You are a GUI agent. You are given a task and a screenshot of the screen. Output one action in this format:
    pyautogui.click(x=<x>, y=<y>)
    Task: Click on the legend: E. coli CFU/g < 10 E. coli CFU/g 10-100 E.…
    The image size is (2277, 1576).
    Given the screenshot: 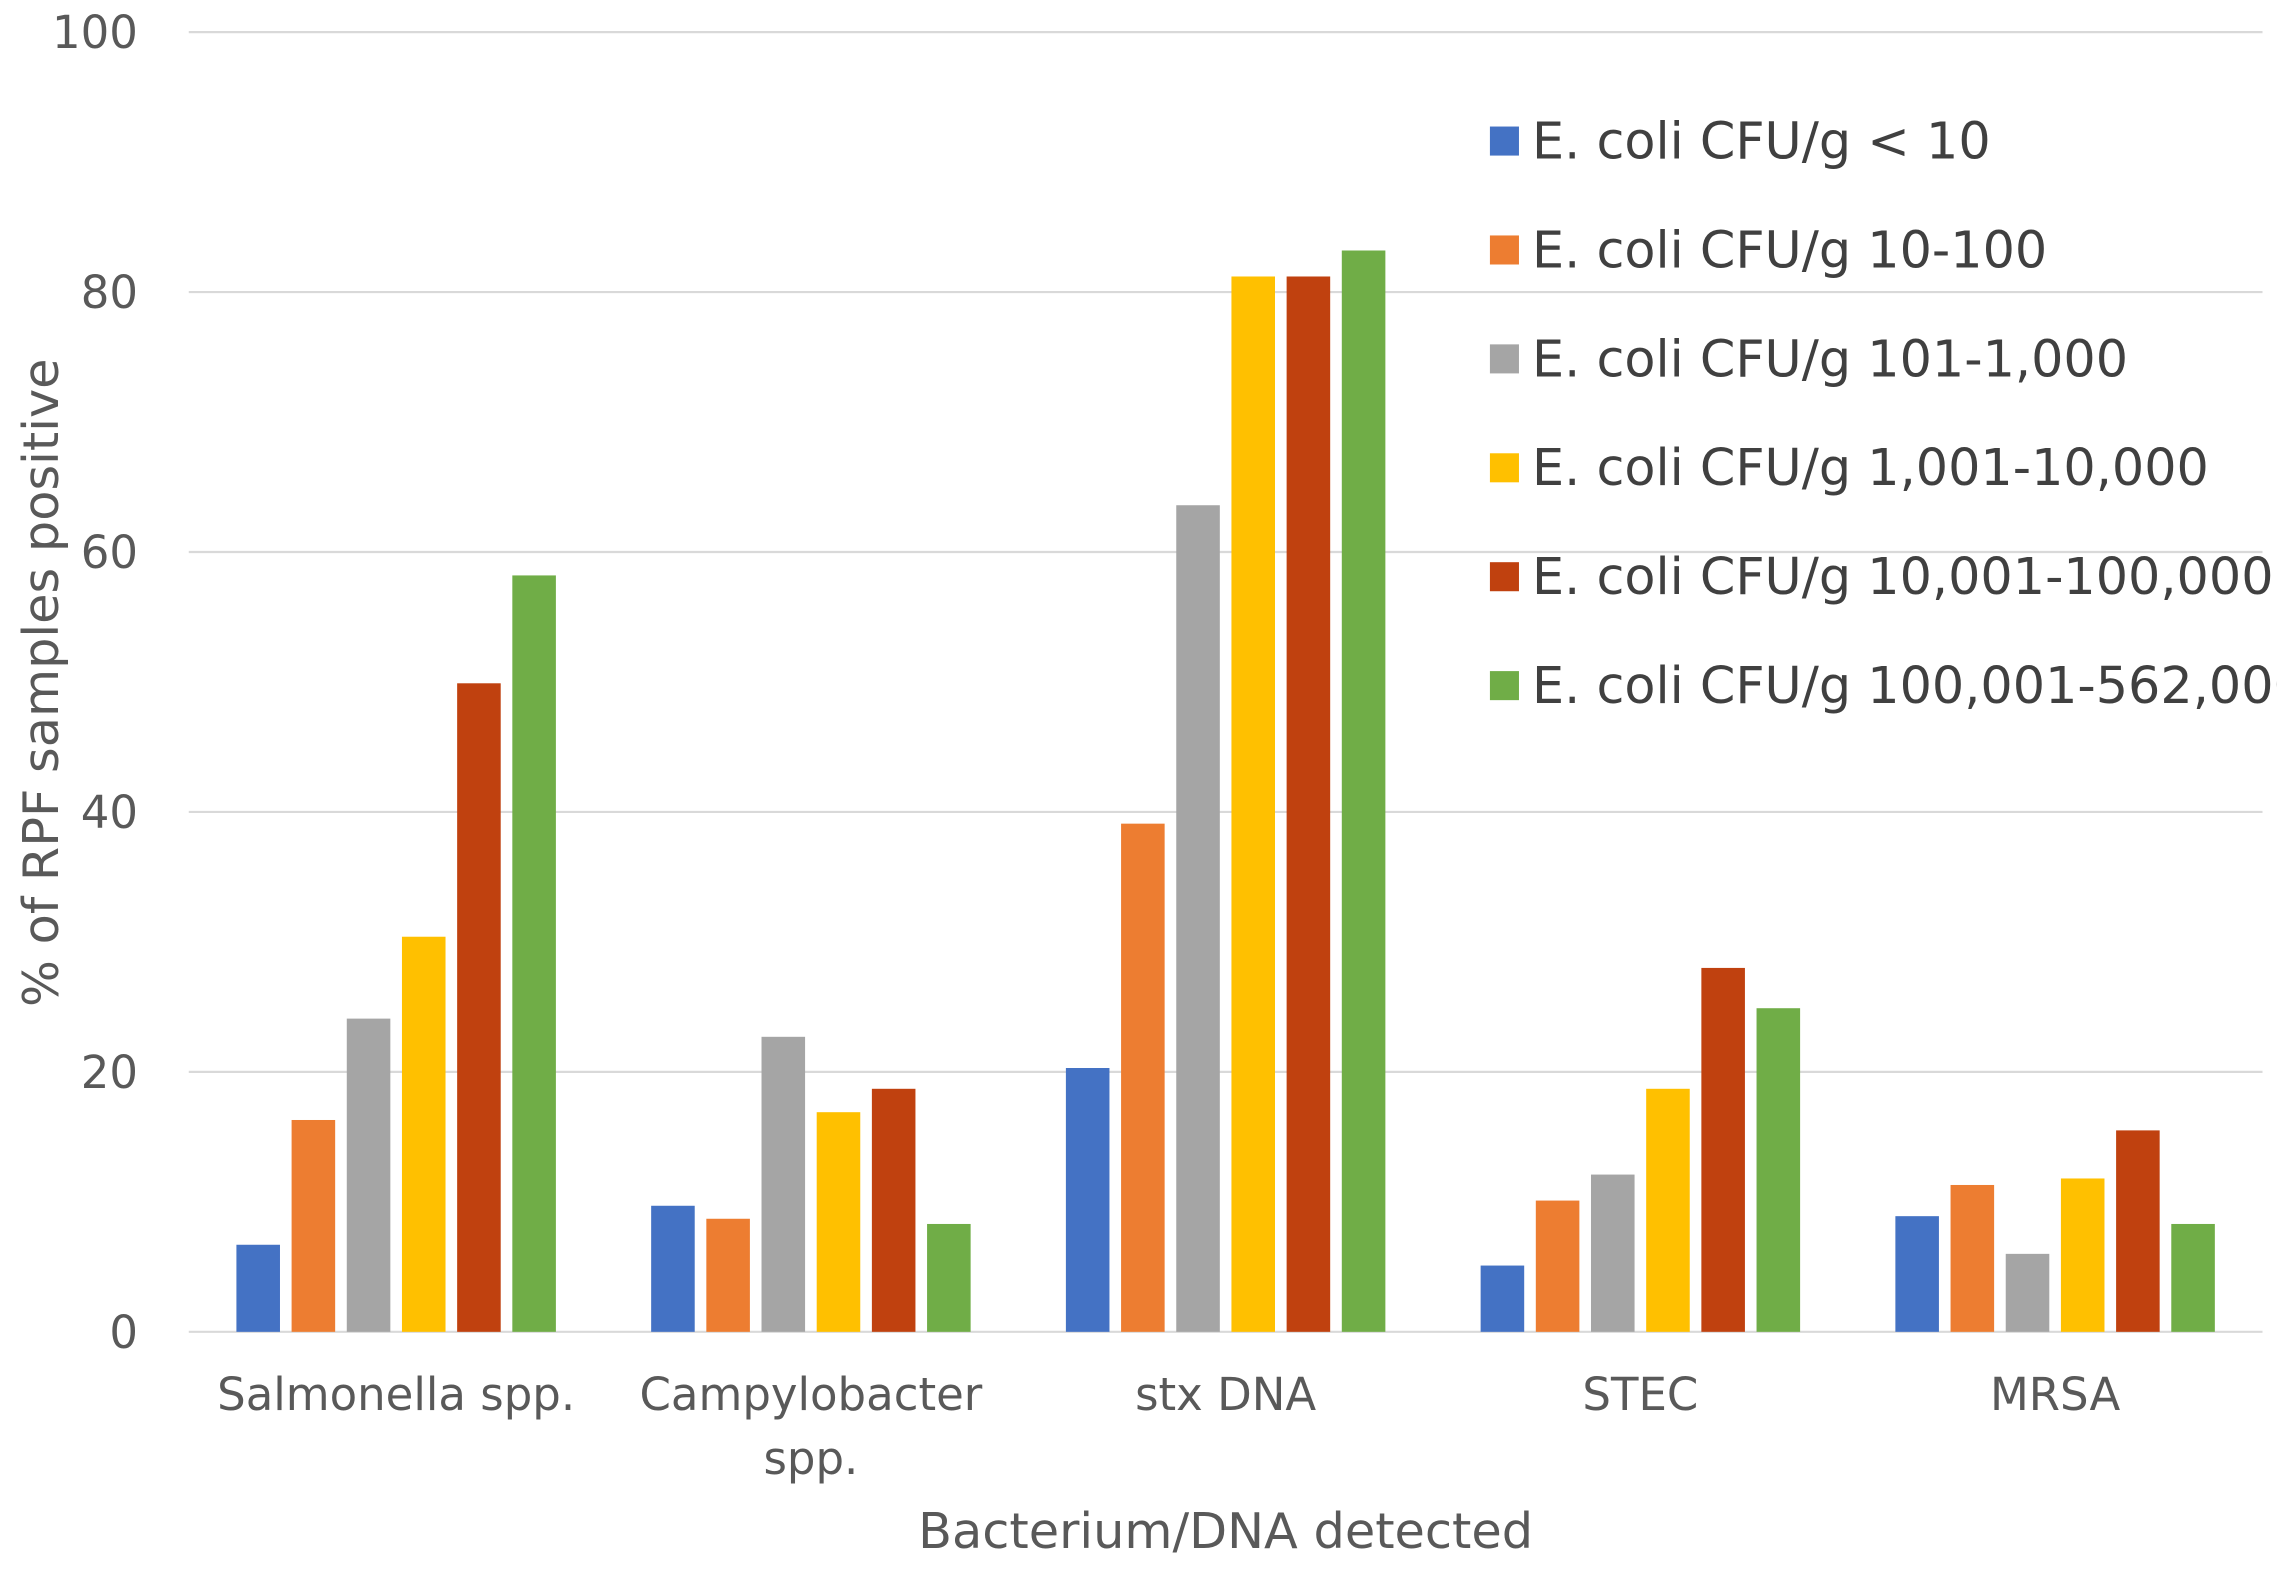 What is the action you would take?
    pyautogui.click(x=1883, y=413)
    